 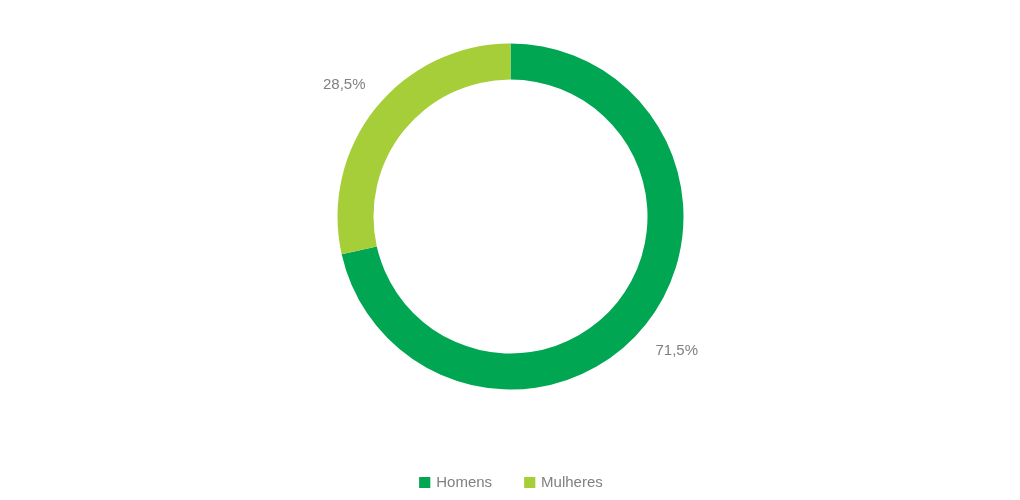 I want to click on legend-label: Mulheres, so click(x=572, y=481).